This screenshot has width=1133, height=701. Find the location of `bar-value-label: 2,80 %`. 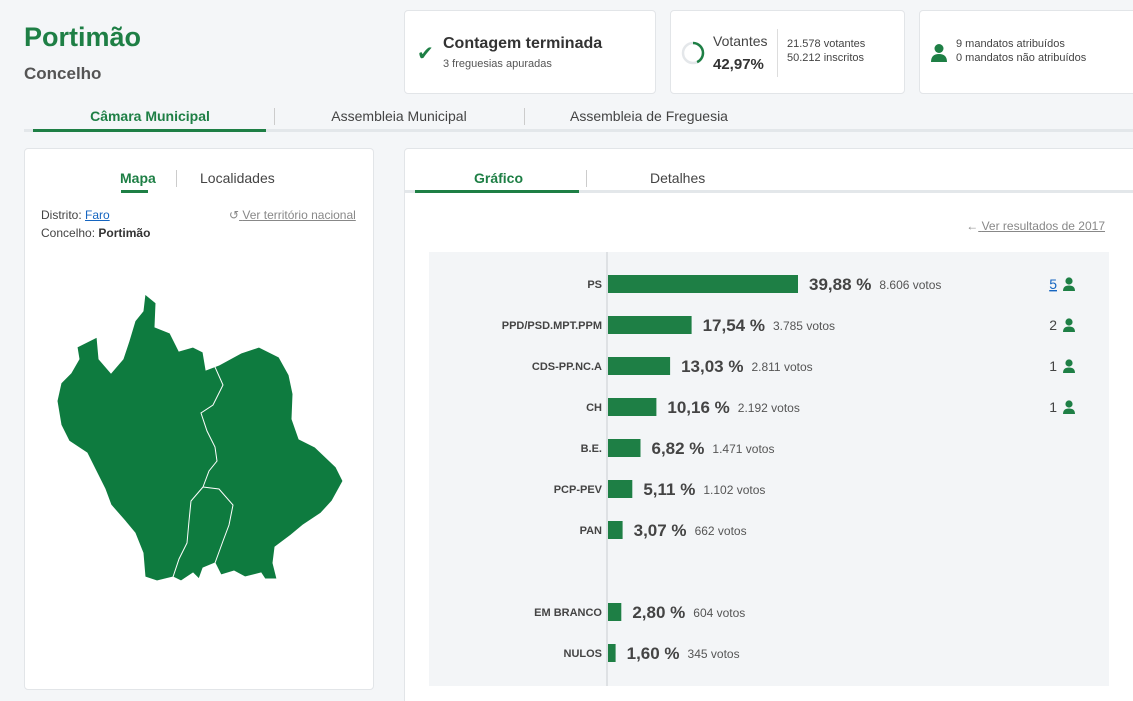

bar-value-label: 2,80 % is located at coordinates (658, 612).